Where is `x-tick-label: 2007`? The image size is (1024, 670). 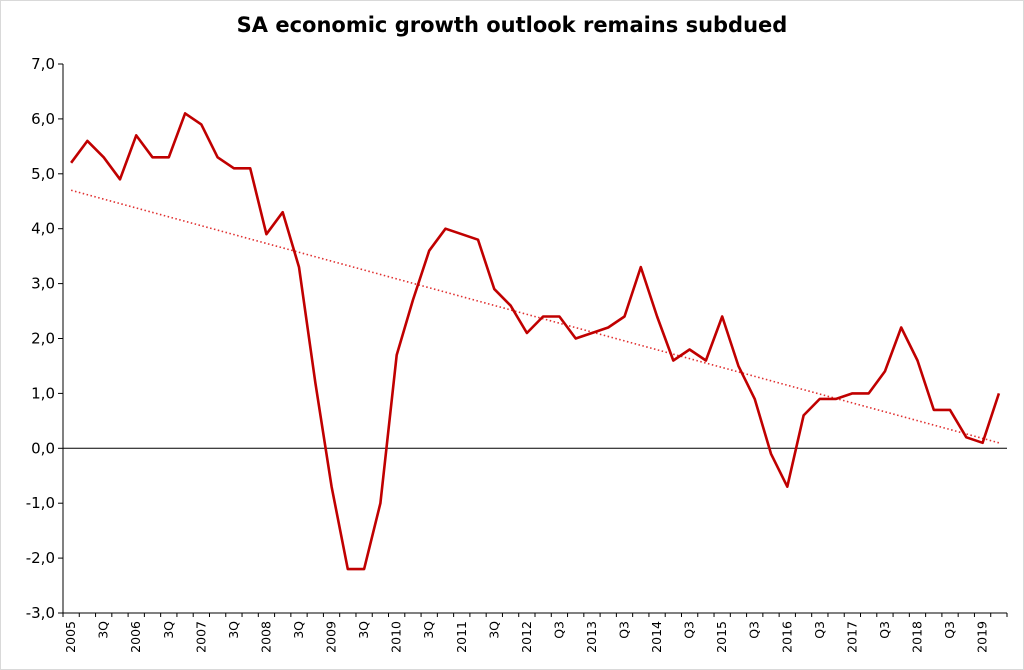 x-tick-label: 2007 is located at coordinates (200, 637).